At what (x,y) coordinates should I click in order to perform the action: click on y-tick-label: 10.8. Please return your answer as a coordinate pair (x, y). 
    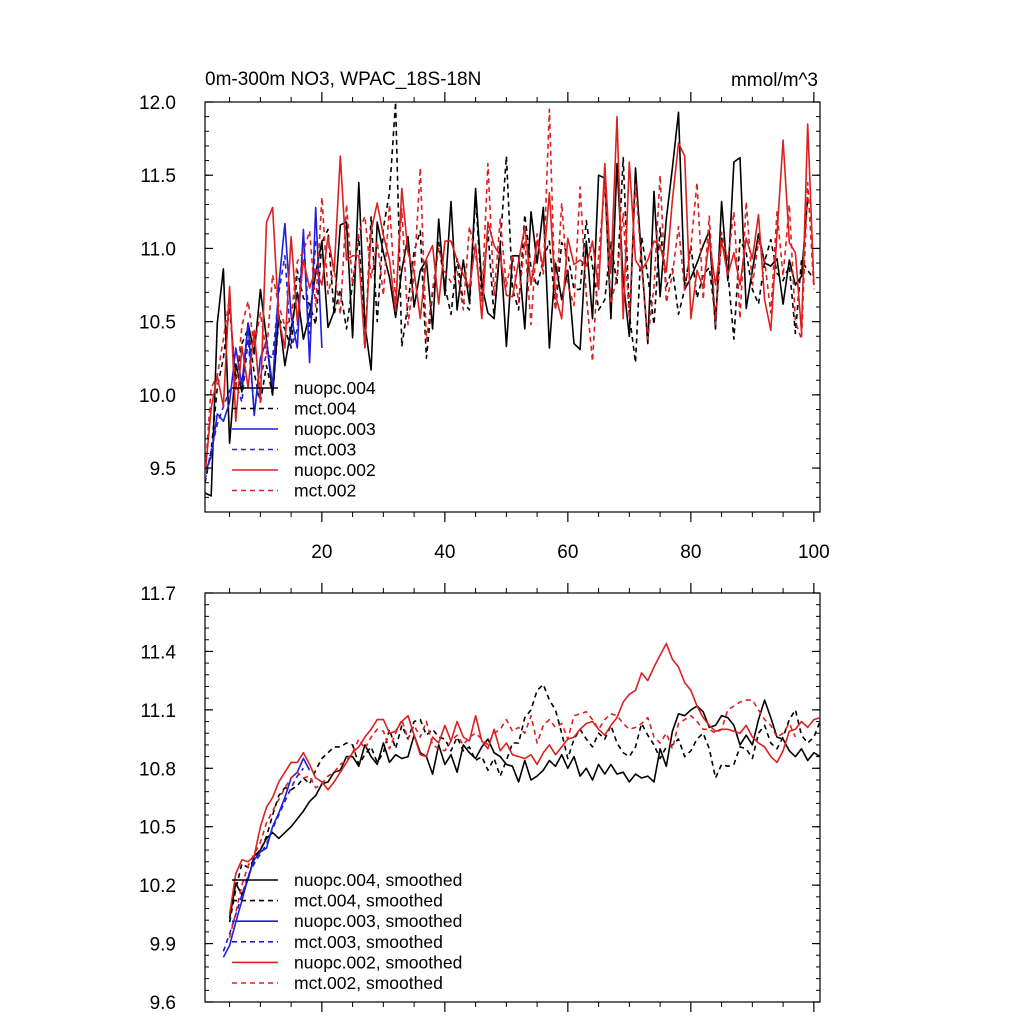
    Looking at the image, I should click on (157, 769).